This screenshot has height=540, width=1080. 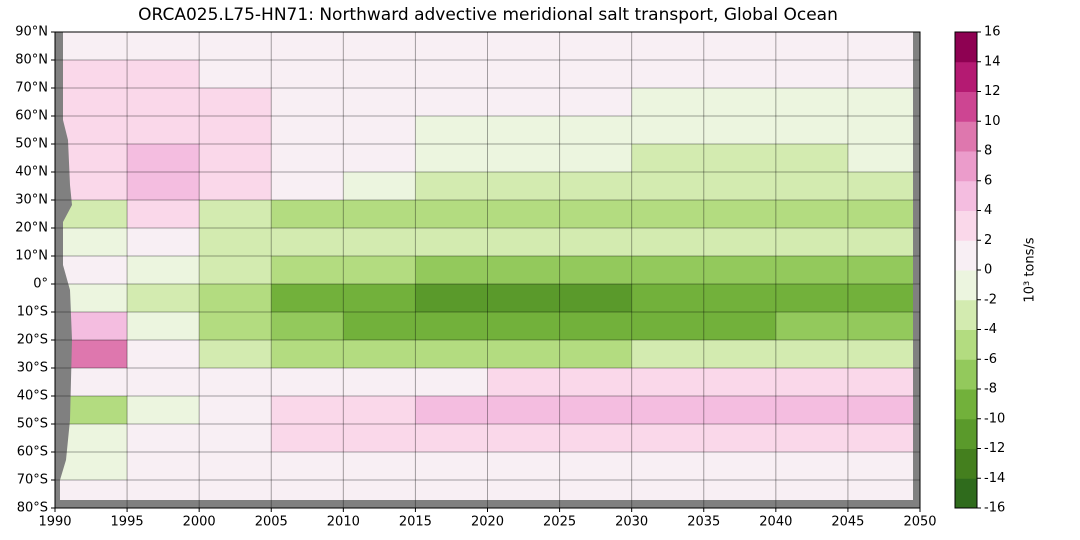 What do you see at coordinates (271, 522) in the screenshot?
I see `x-tick-label: 2005` at bounding box center [271, 522].